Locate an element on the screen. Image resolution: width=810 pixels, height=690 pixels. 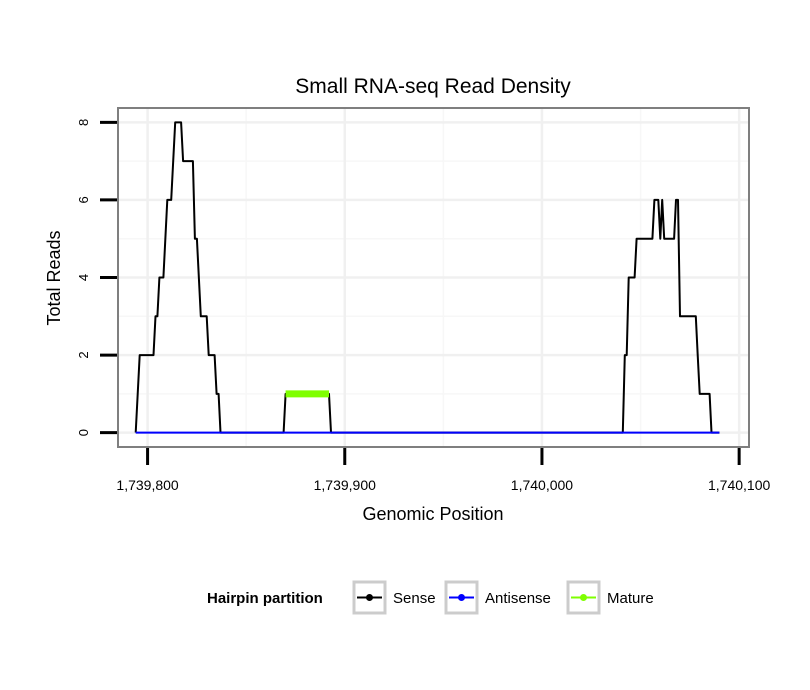
y-tick-label: 4 is located at coordinates (83, 277).